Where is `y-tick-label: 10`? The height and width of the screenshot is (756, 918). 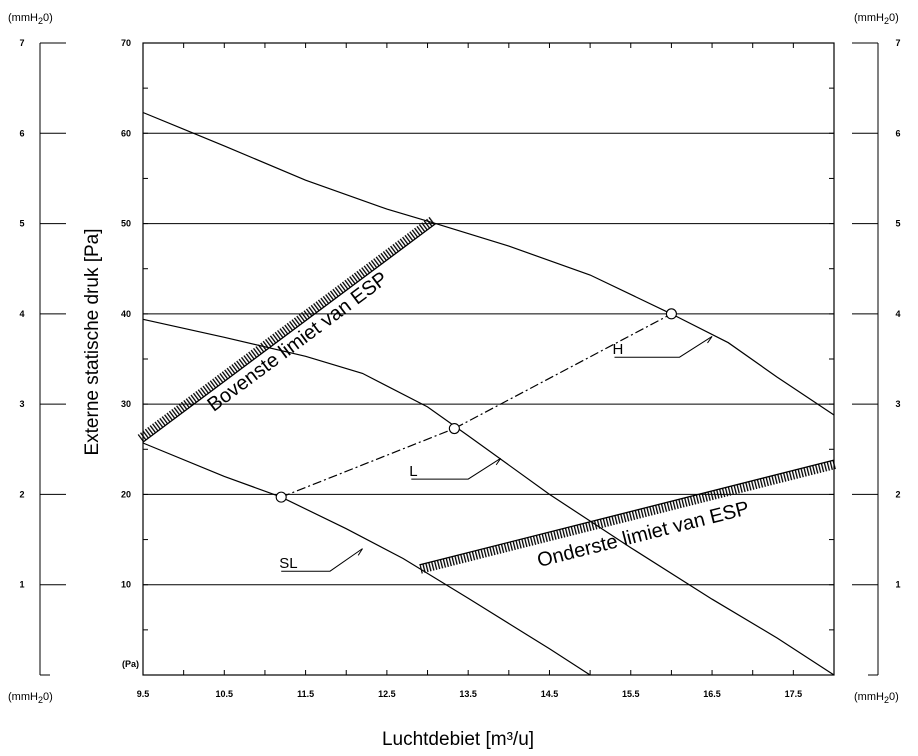 y-tick-label: 10 is located at coordinates (126, 585).